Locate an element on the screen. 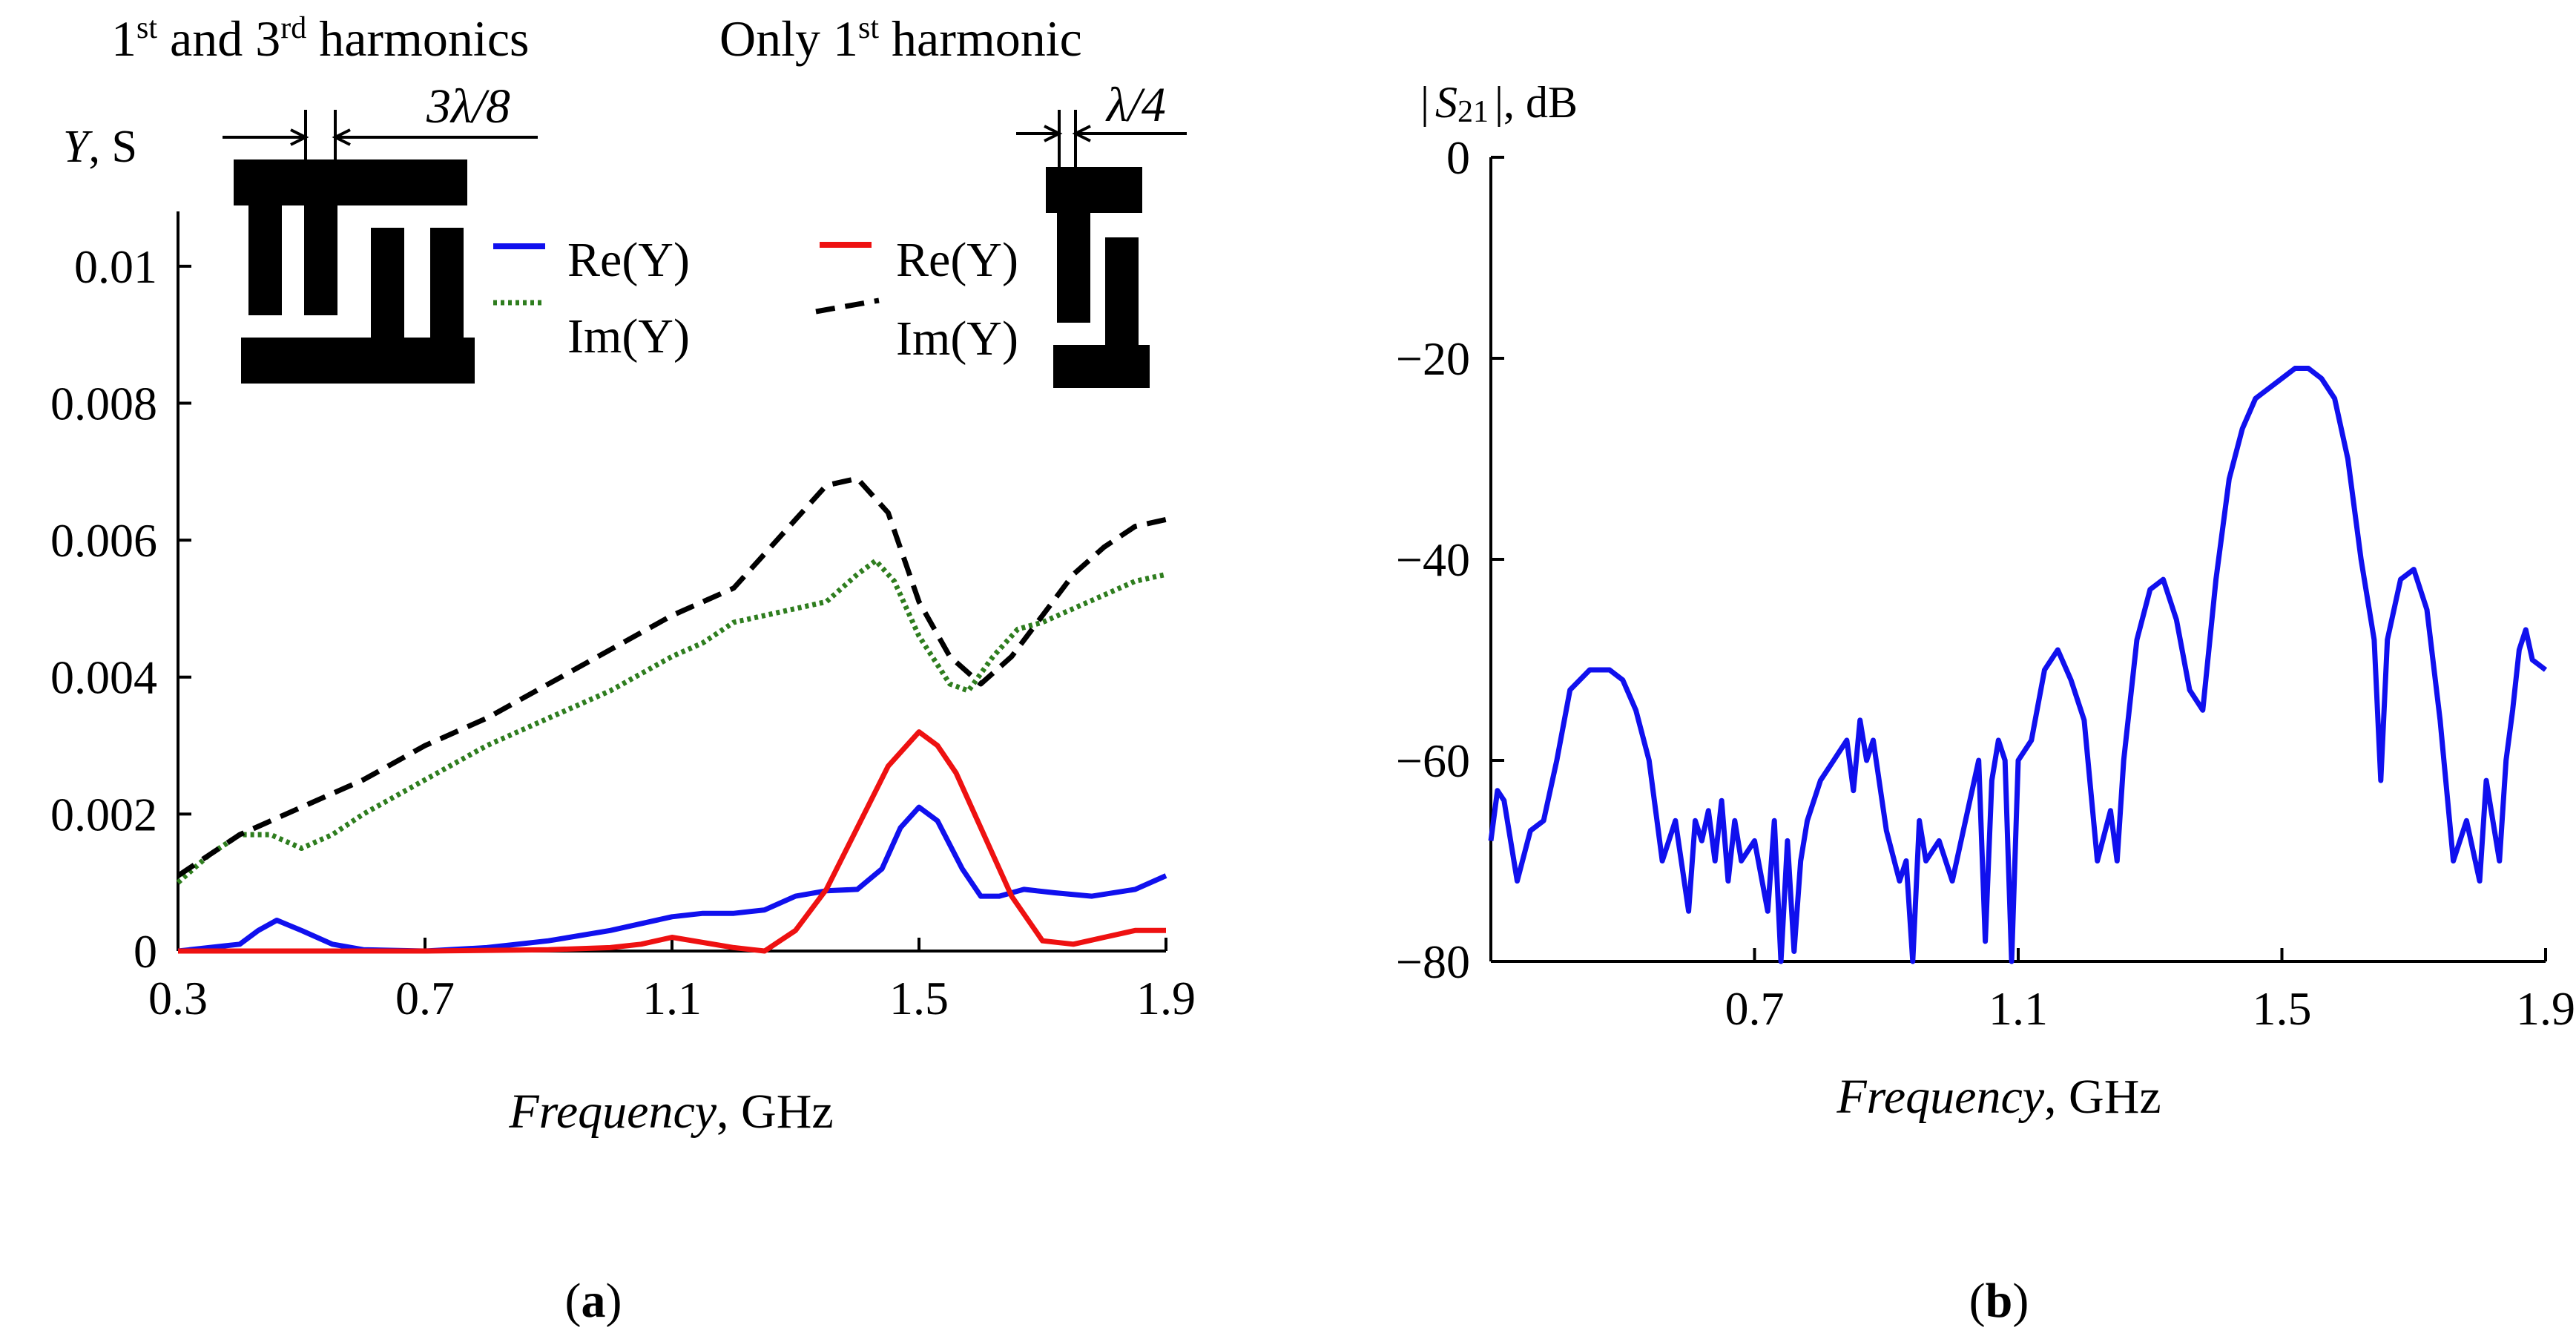 Image resolution: width=2576 pixels, height=1339 pixels. y-tick-label: 0.006 is located at coordinates (104, 541).